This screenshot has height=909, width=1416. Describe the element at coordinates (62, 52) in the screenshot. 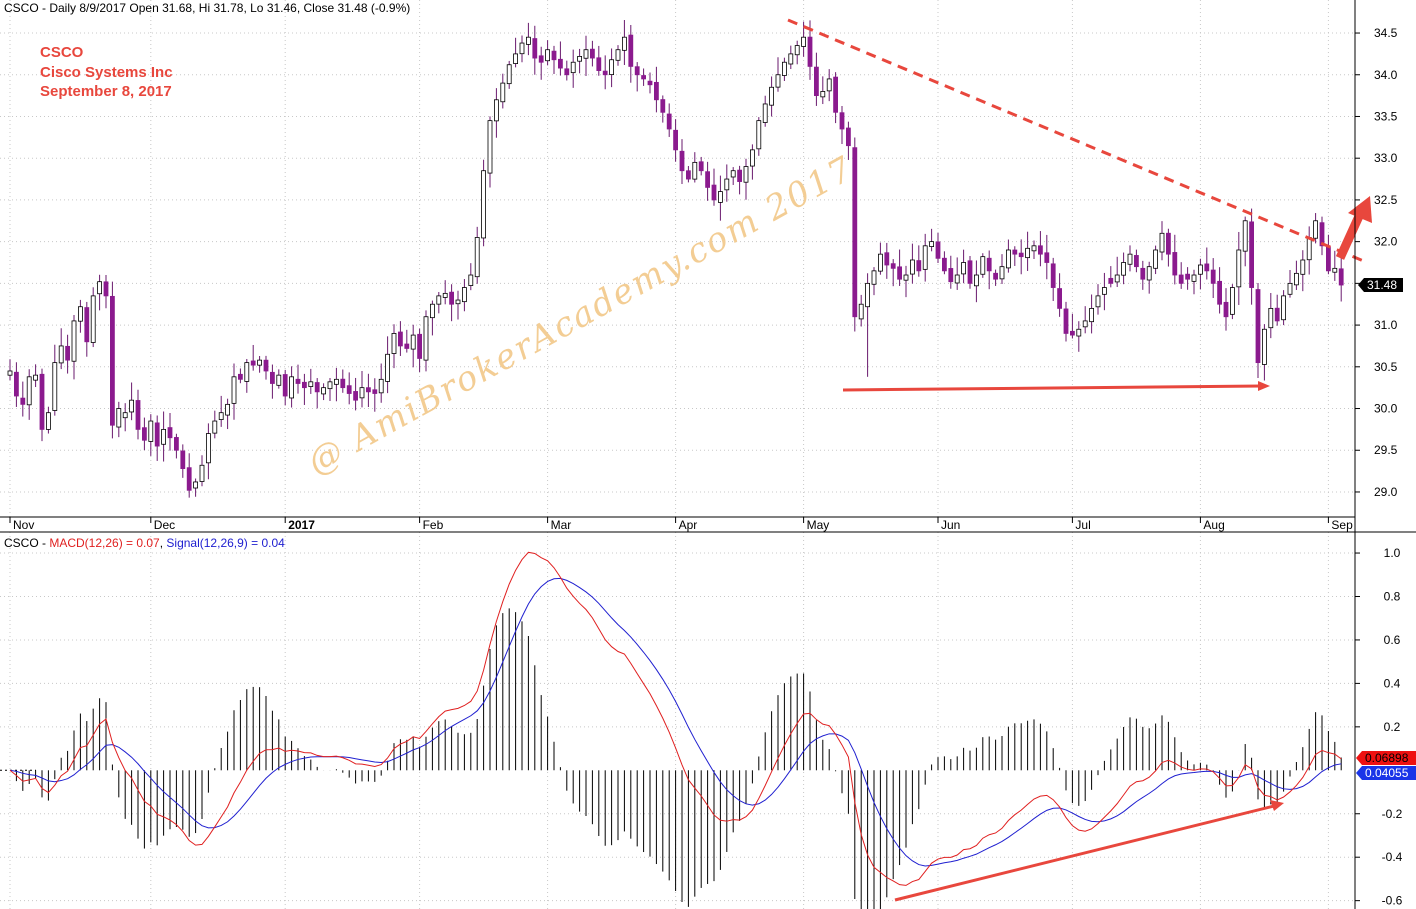

I see `ticker-label: CSCO` at that location.